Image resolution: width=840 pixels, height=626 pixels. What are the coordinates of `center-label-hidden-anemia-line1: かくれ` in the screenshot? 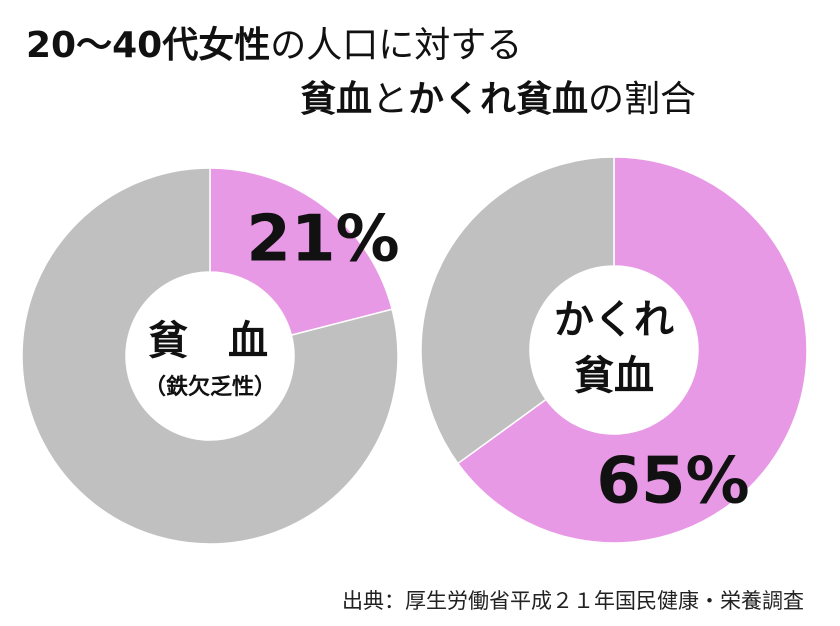 It's located at (614, 320).